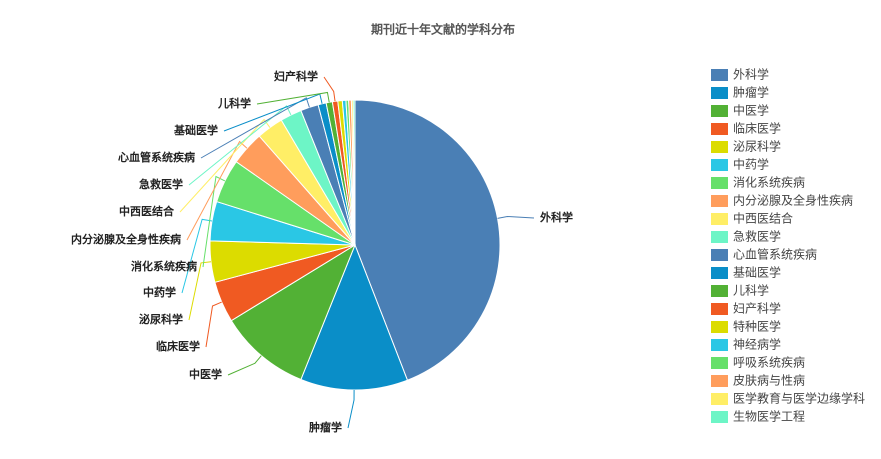  Describe the element at coordinates (769, 380) in the screenshot. I see `legend-label: 皮肤病与性病` at that location.